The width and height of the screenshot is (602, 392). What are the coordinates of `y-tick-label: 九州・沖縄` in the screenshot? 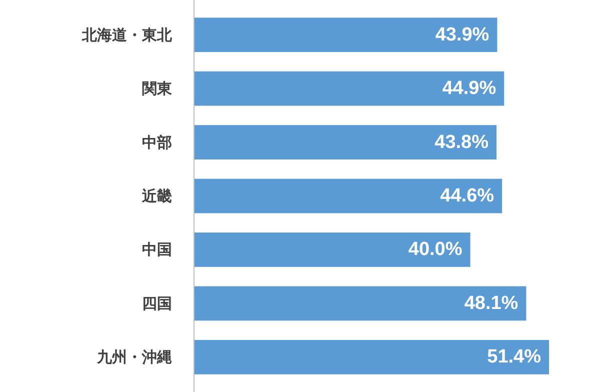 It's located at (134, 357).